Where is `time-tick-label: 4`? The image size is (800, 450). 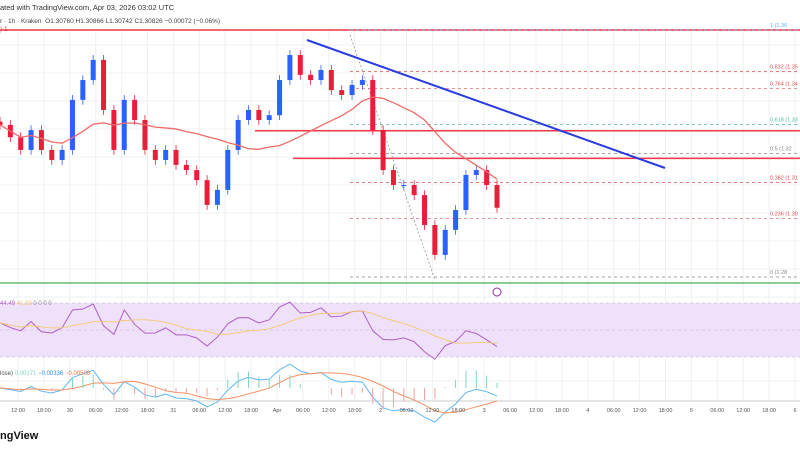
time-tick-label: 4 is located at coordinates (588, 411).